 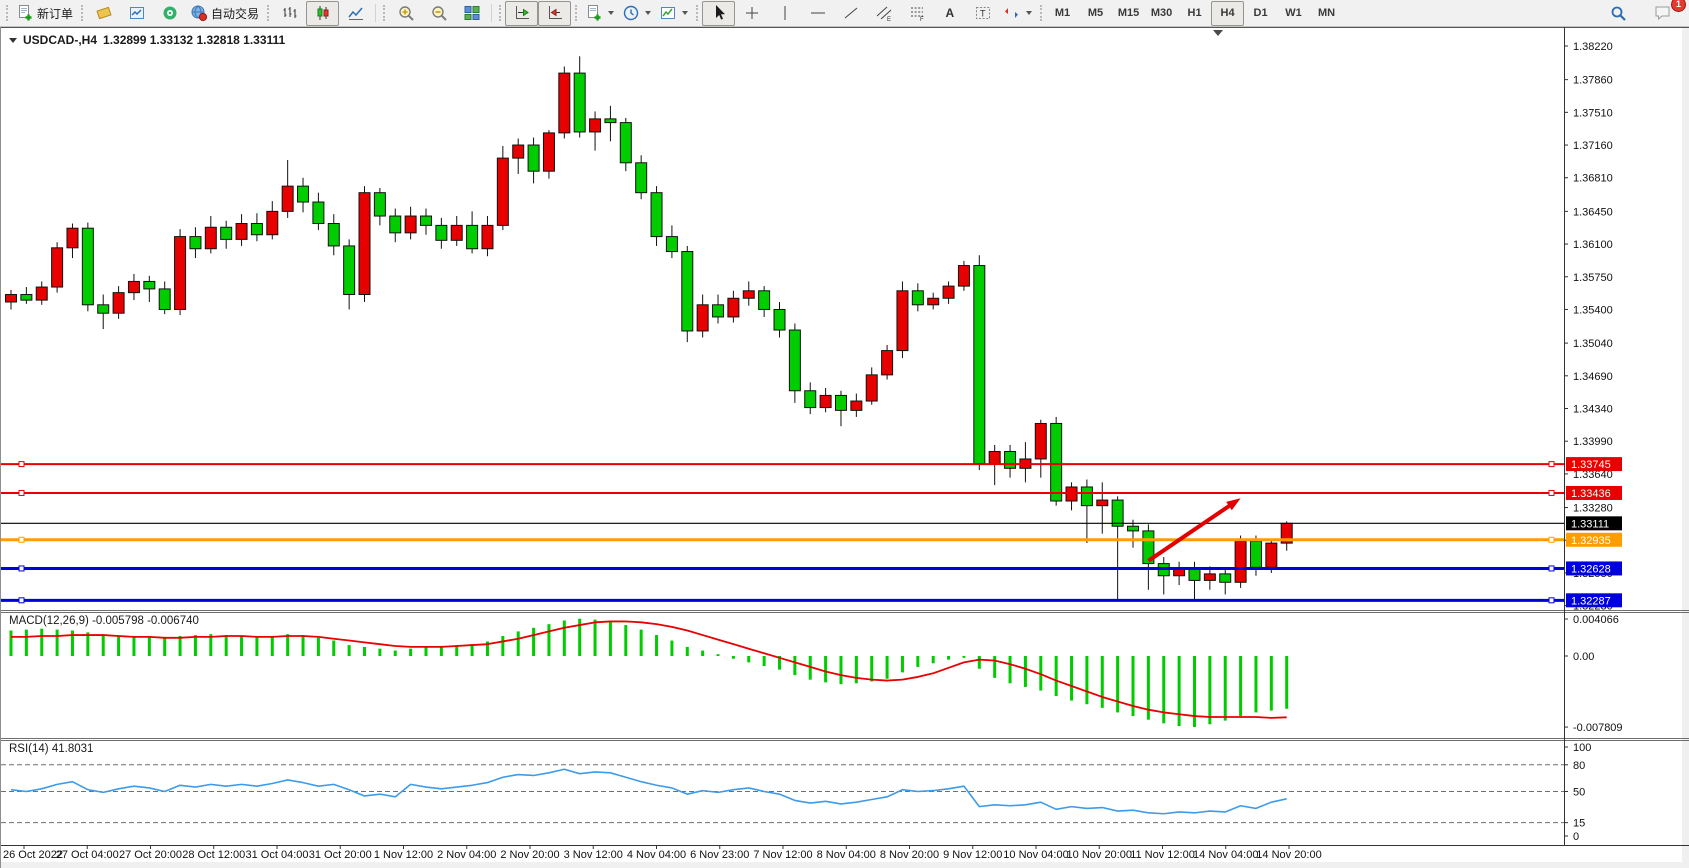 I want to click on channel-button: E, so click(x=883, y=13).